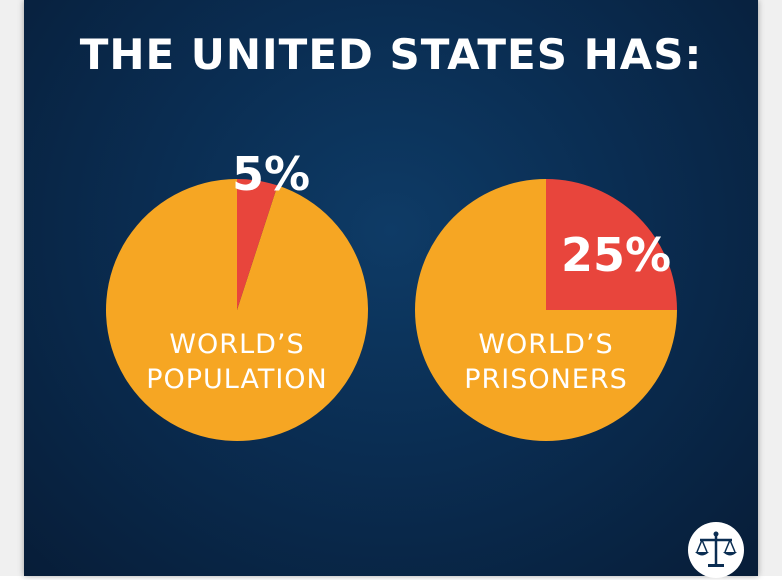 This screenshot has height=580, width=782. I want to click on scales-of-justice-icon, so click(716, 550).